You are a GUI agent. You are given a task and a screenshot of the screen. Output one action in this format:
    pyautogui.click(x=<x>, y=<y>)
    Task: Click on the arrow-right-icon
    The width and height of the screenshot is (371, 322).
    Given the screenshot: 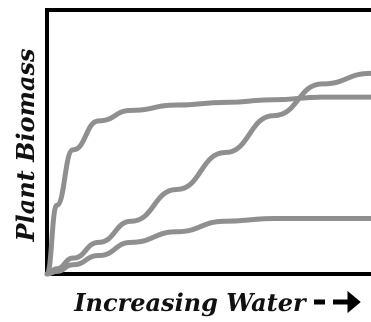 What is the action you would take?
    pyautogui.click(x=337, y=302)
    